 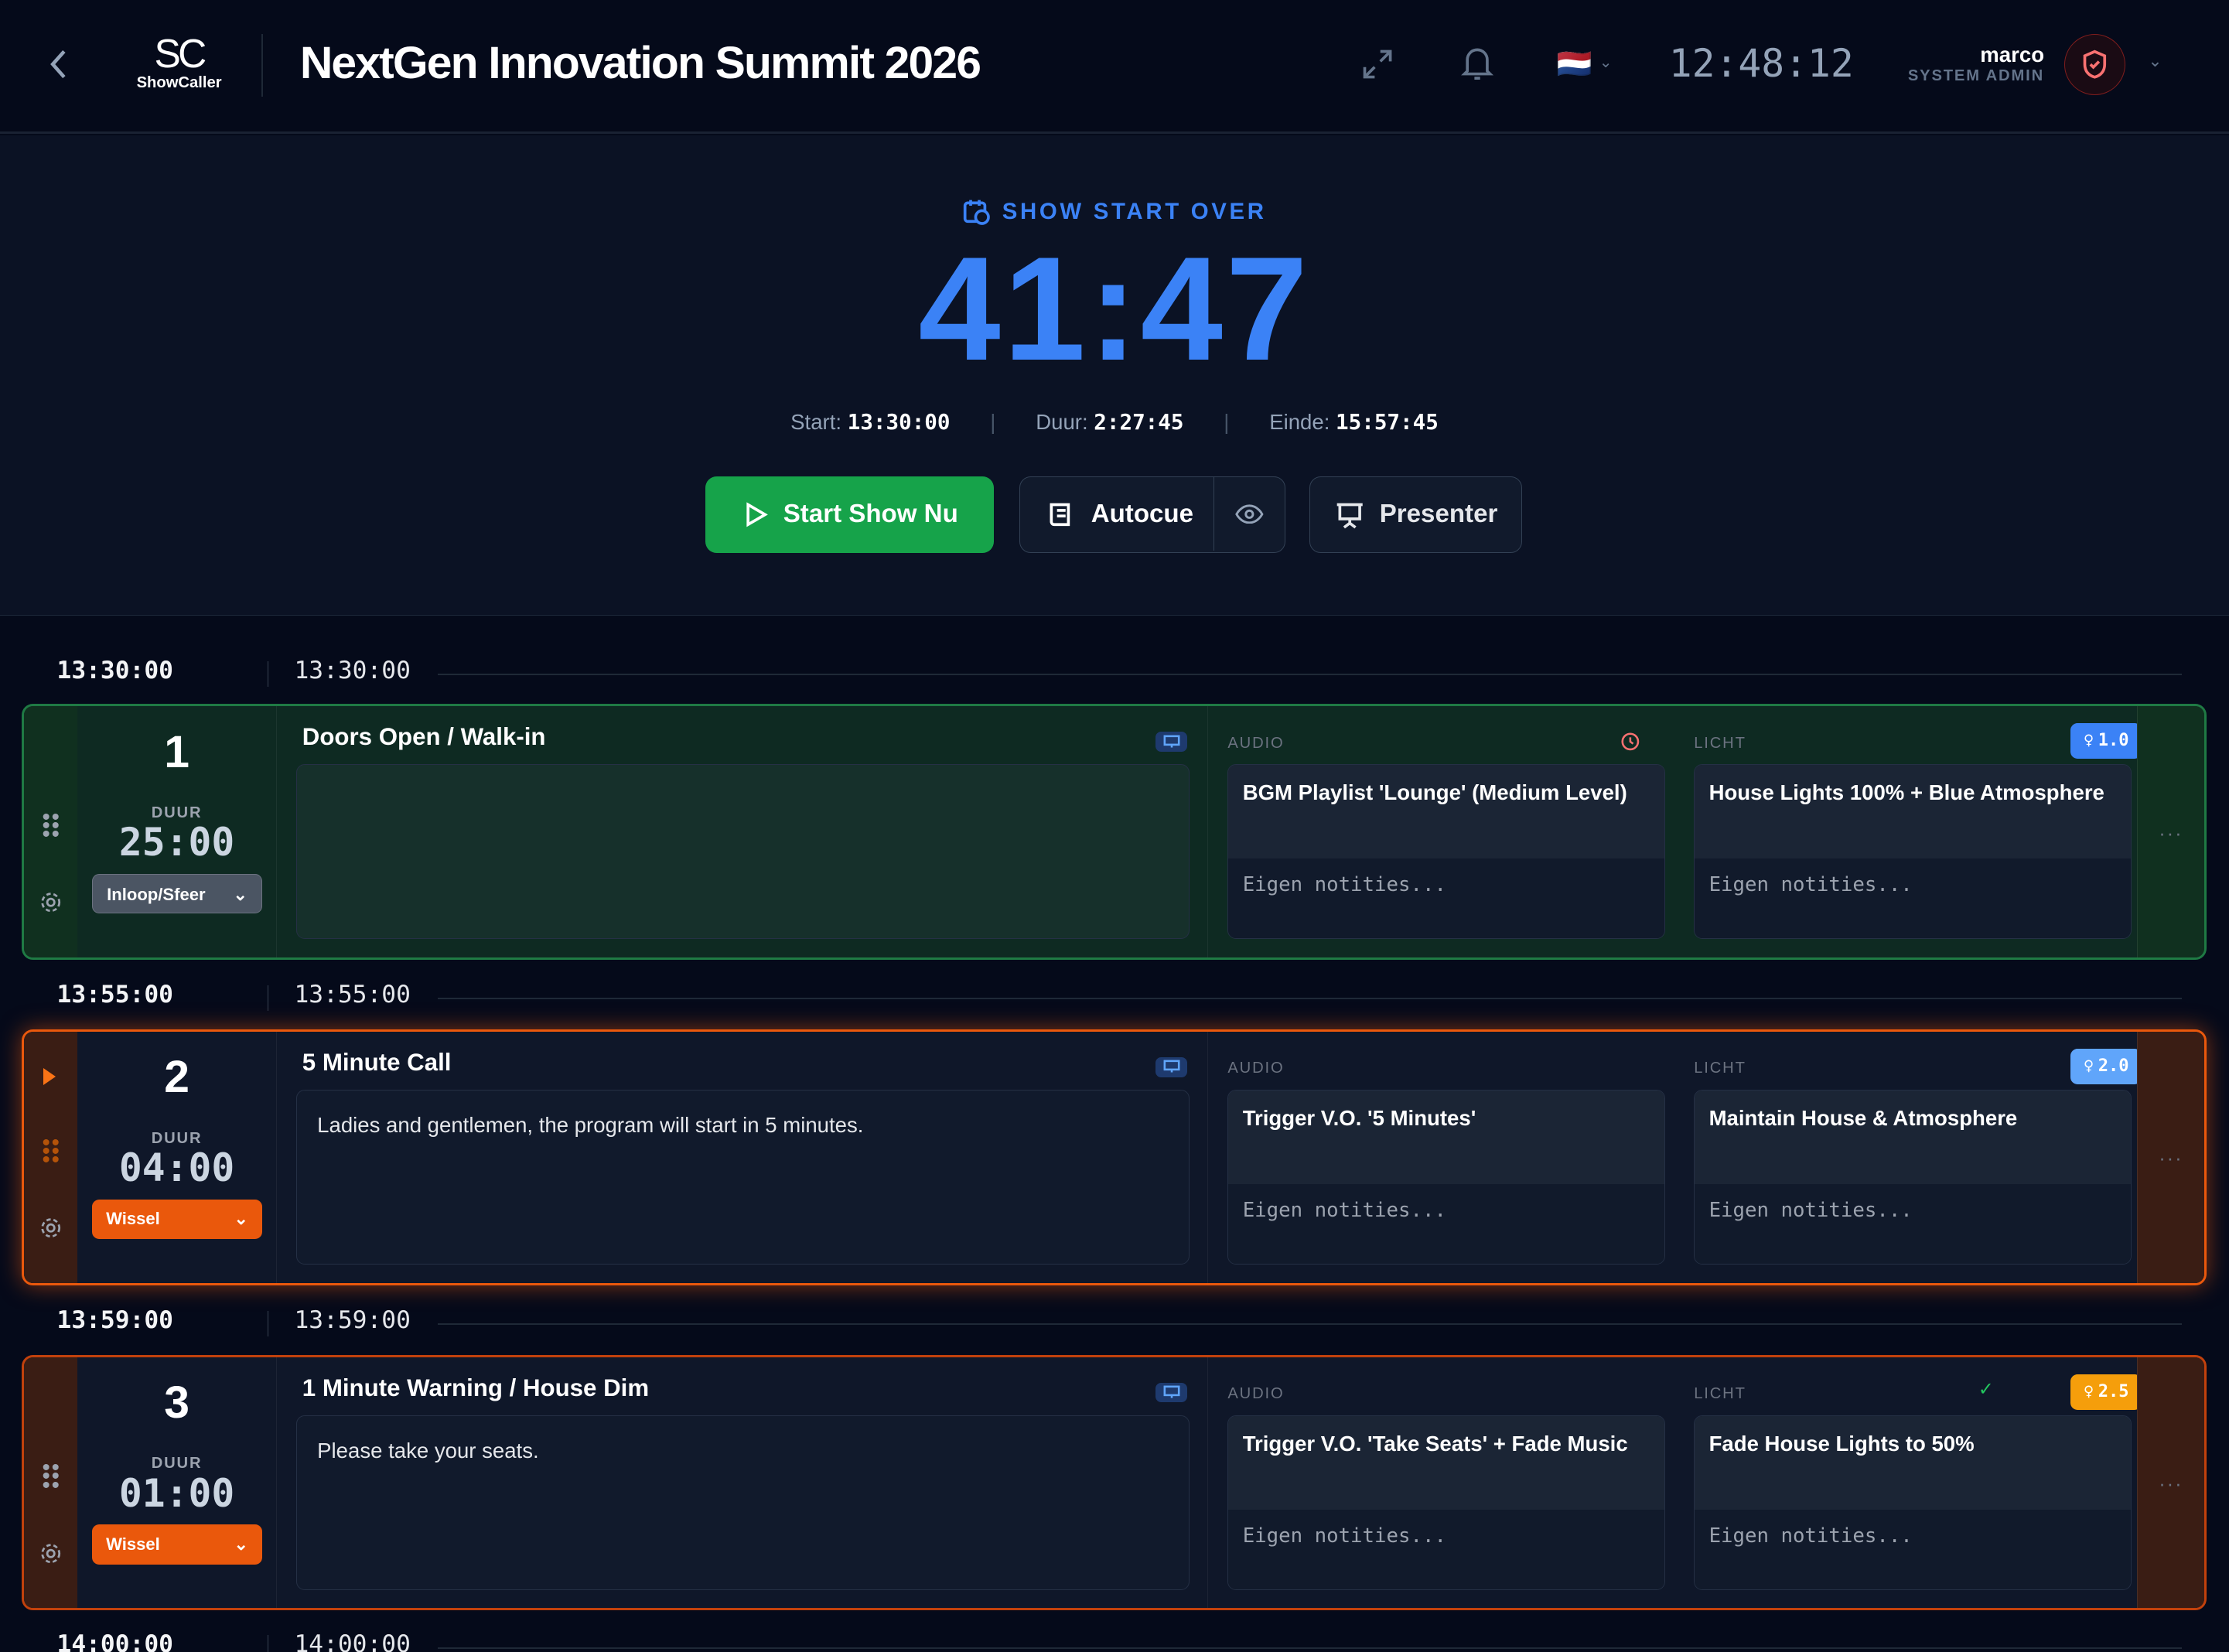 What do you see at coordinates (2088, 741) in the screenshot?
I see `lightbulb-icon: ♀` at bounding box center [2088, 741].